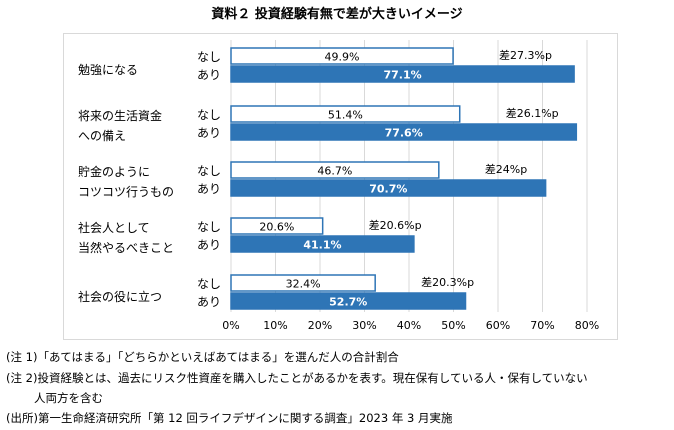 This screenshot has height=430, width=674. What do you see at coordinates (587, 325) in the screenshot?
I see `x-tick-label: 80%` at bounding box center [587, 325].